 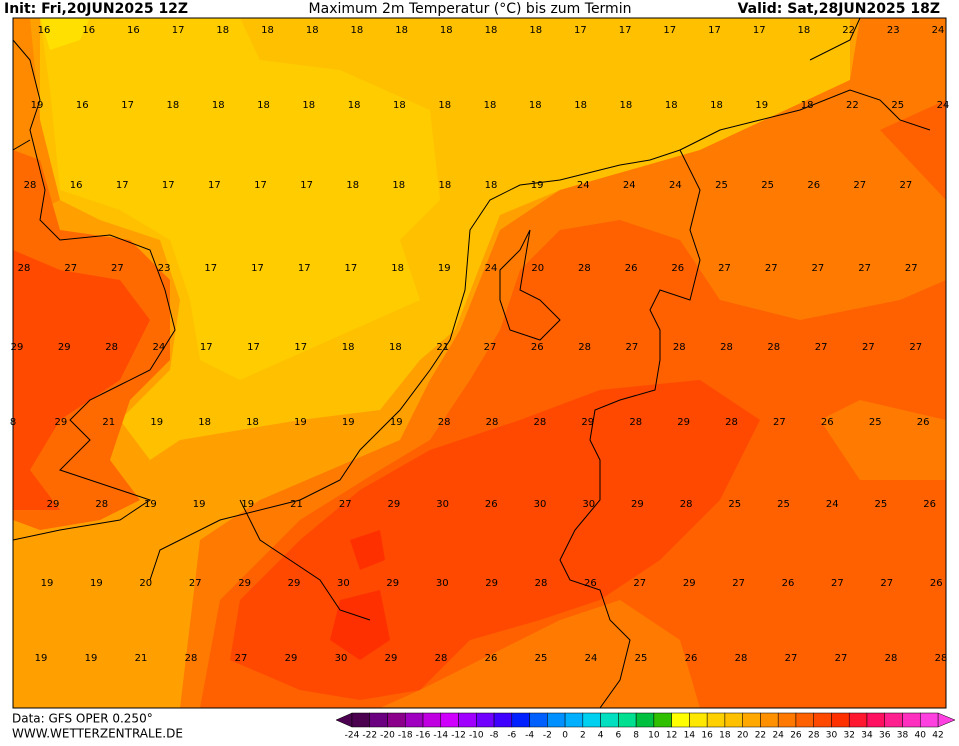 I want to click on coast-germany-north, so click(x=805, y=120).